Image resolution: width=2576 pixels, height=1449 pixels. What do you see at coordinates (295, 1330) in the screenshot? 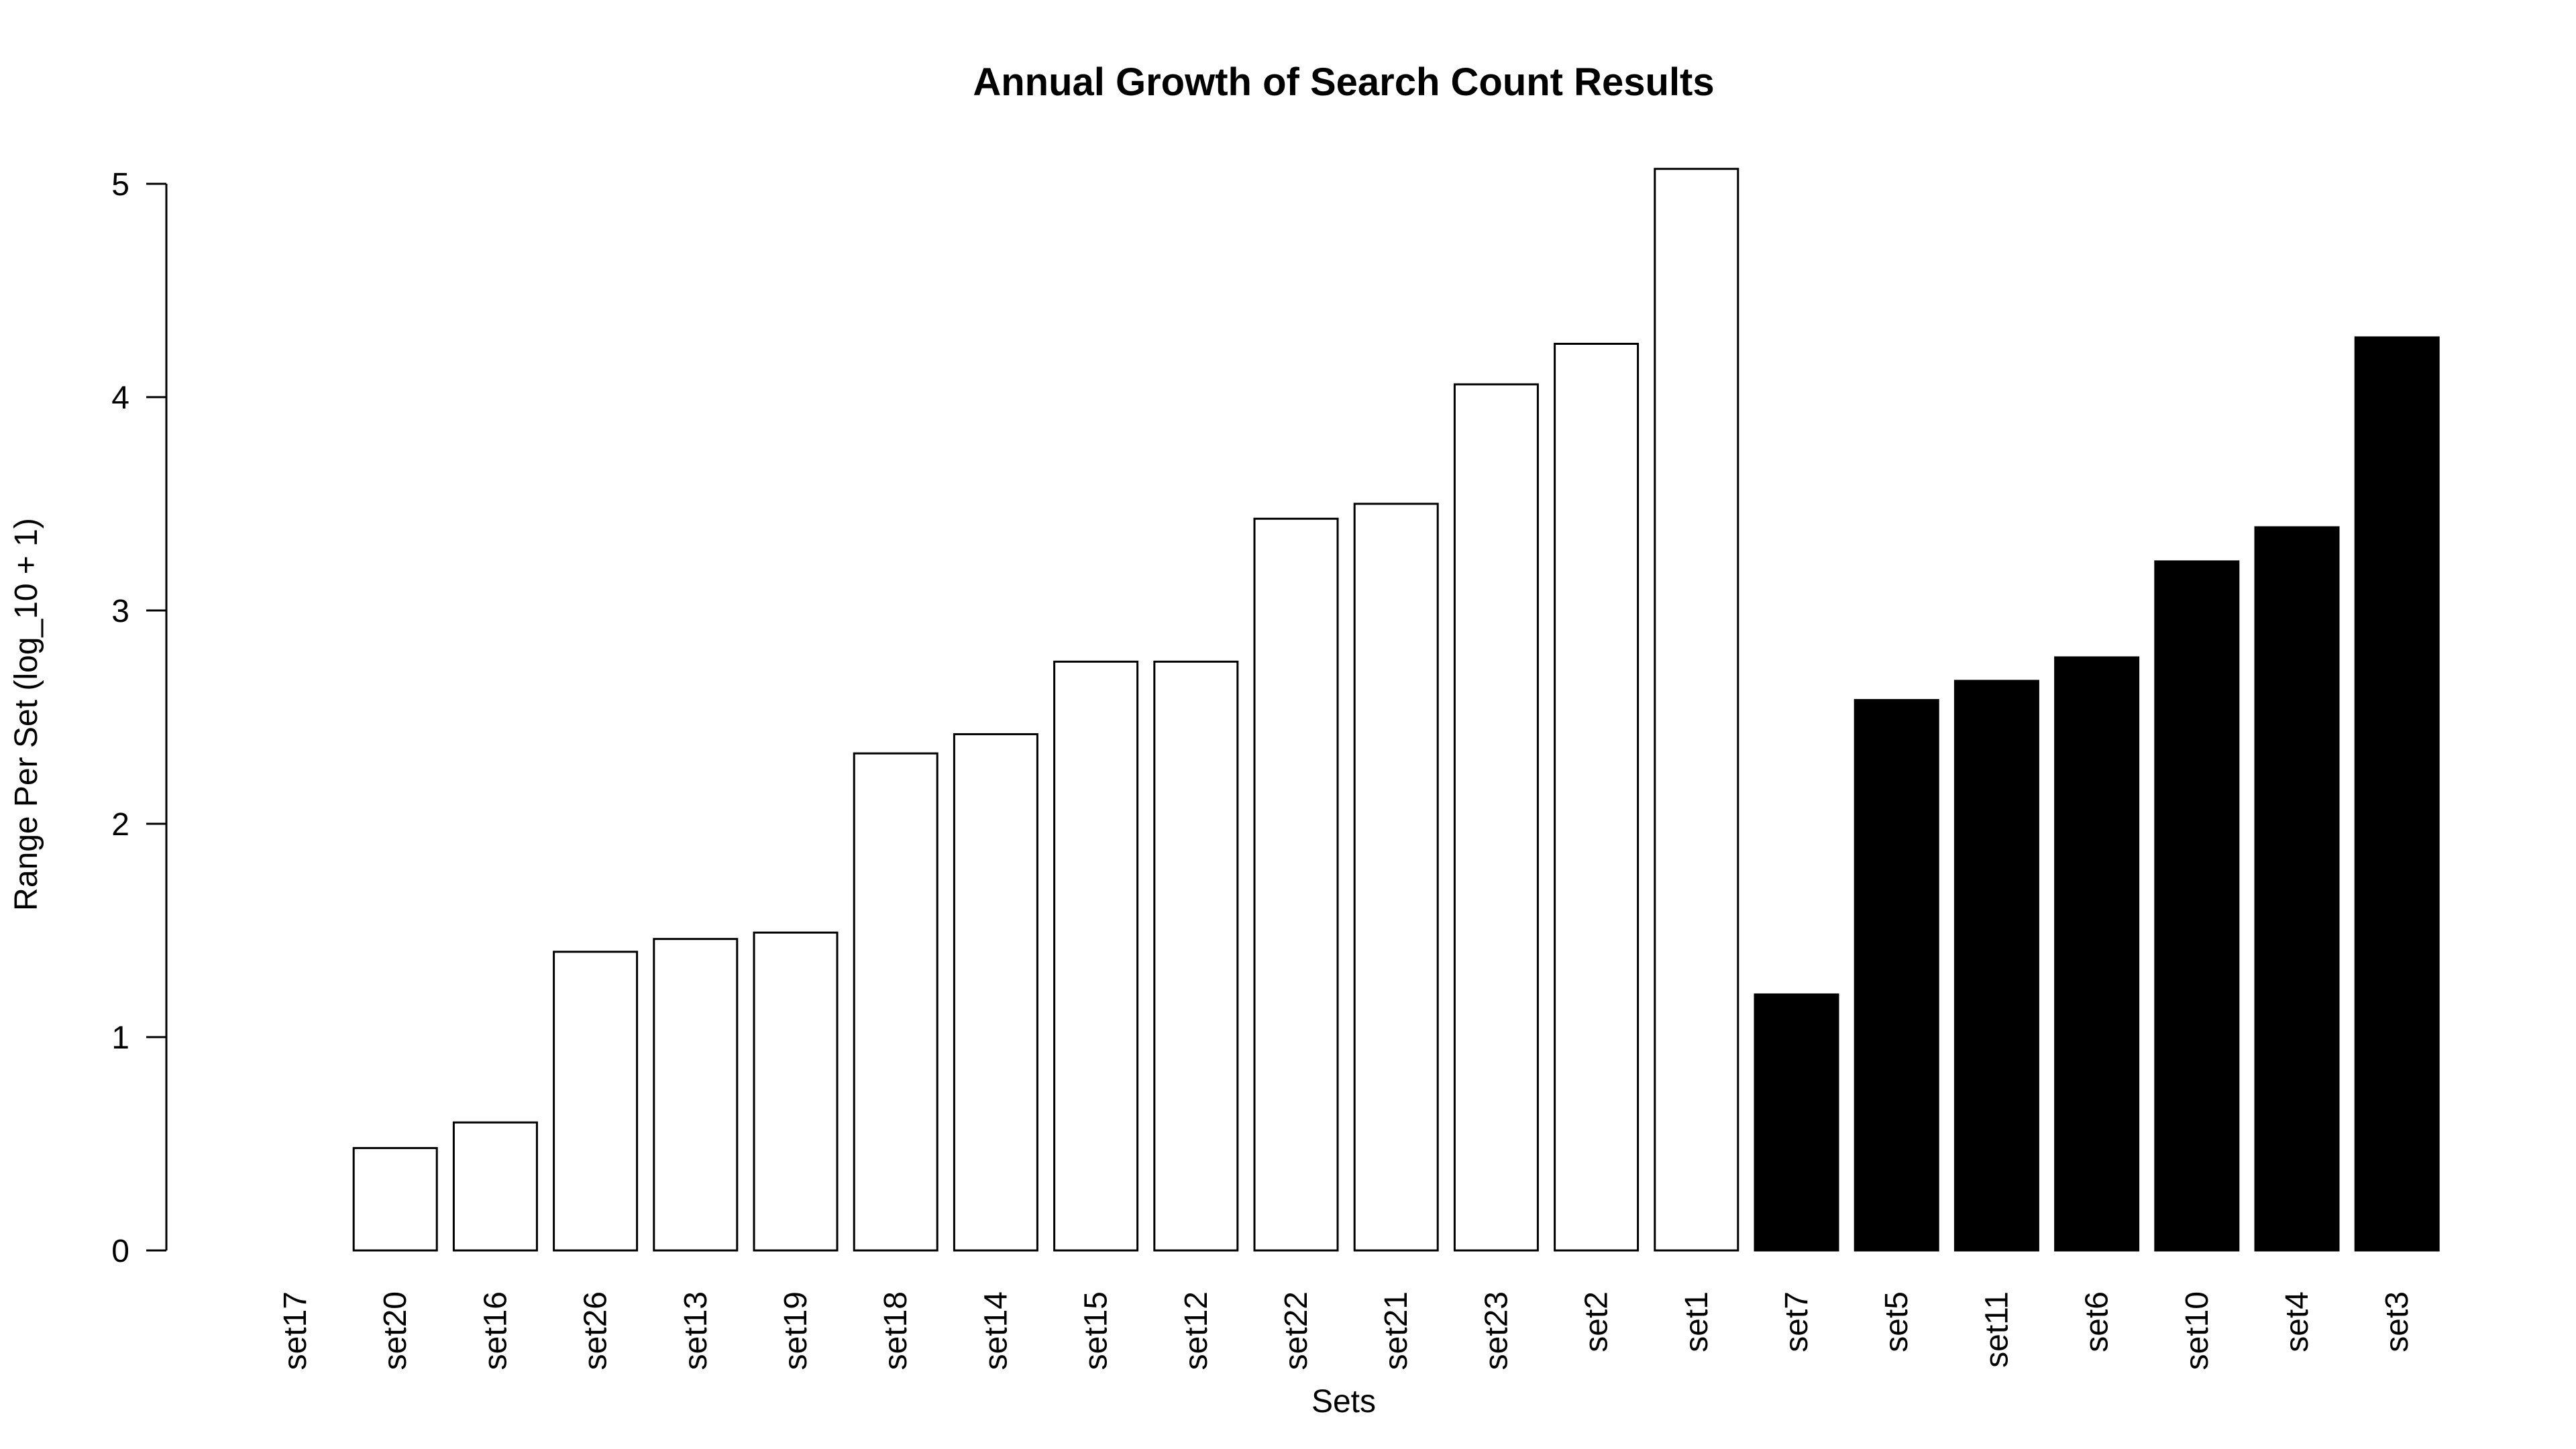
I see `x-tick-label: set17` at bounding box center [295, 1330].